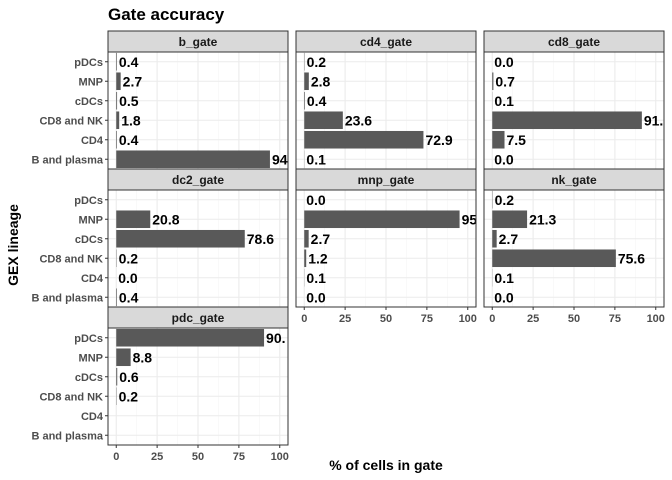  Describe the element at coordinates (386, 180) in the screenshot. I see `facet-strip-label: mnp_gate` at that location.